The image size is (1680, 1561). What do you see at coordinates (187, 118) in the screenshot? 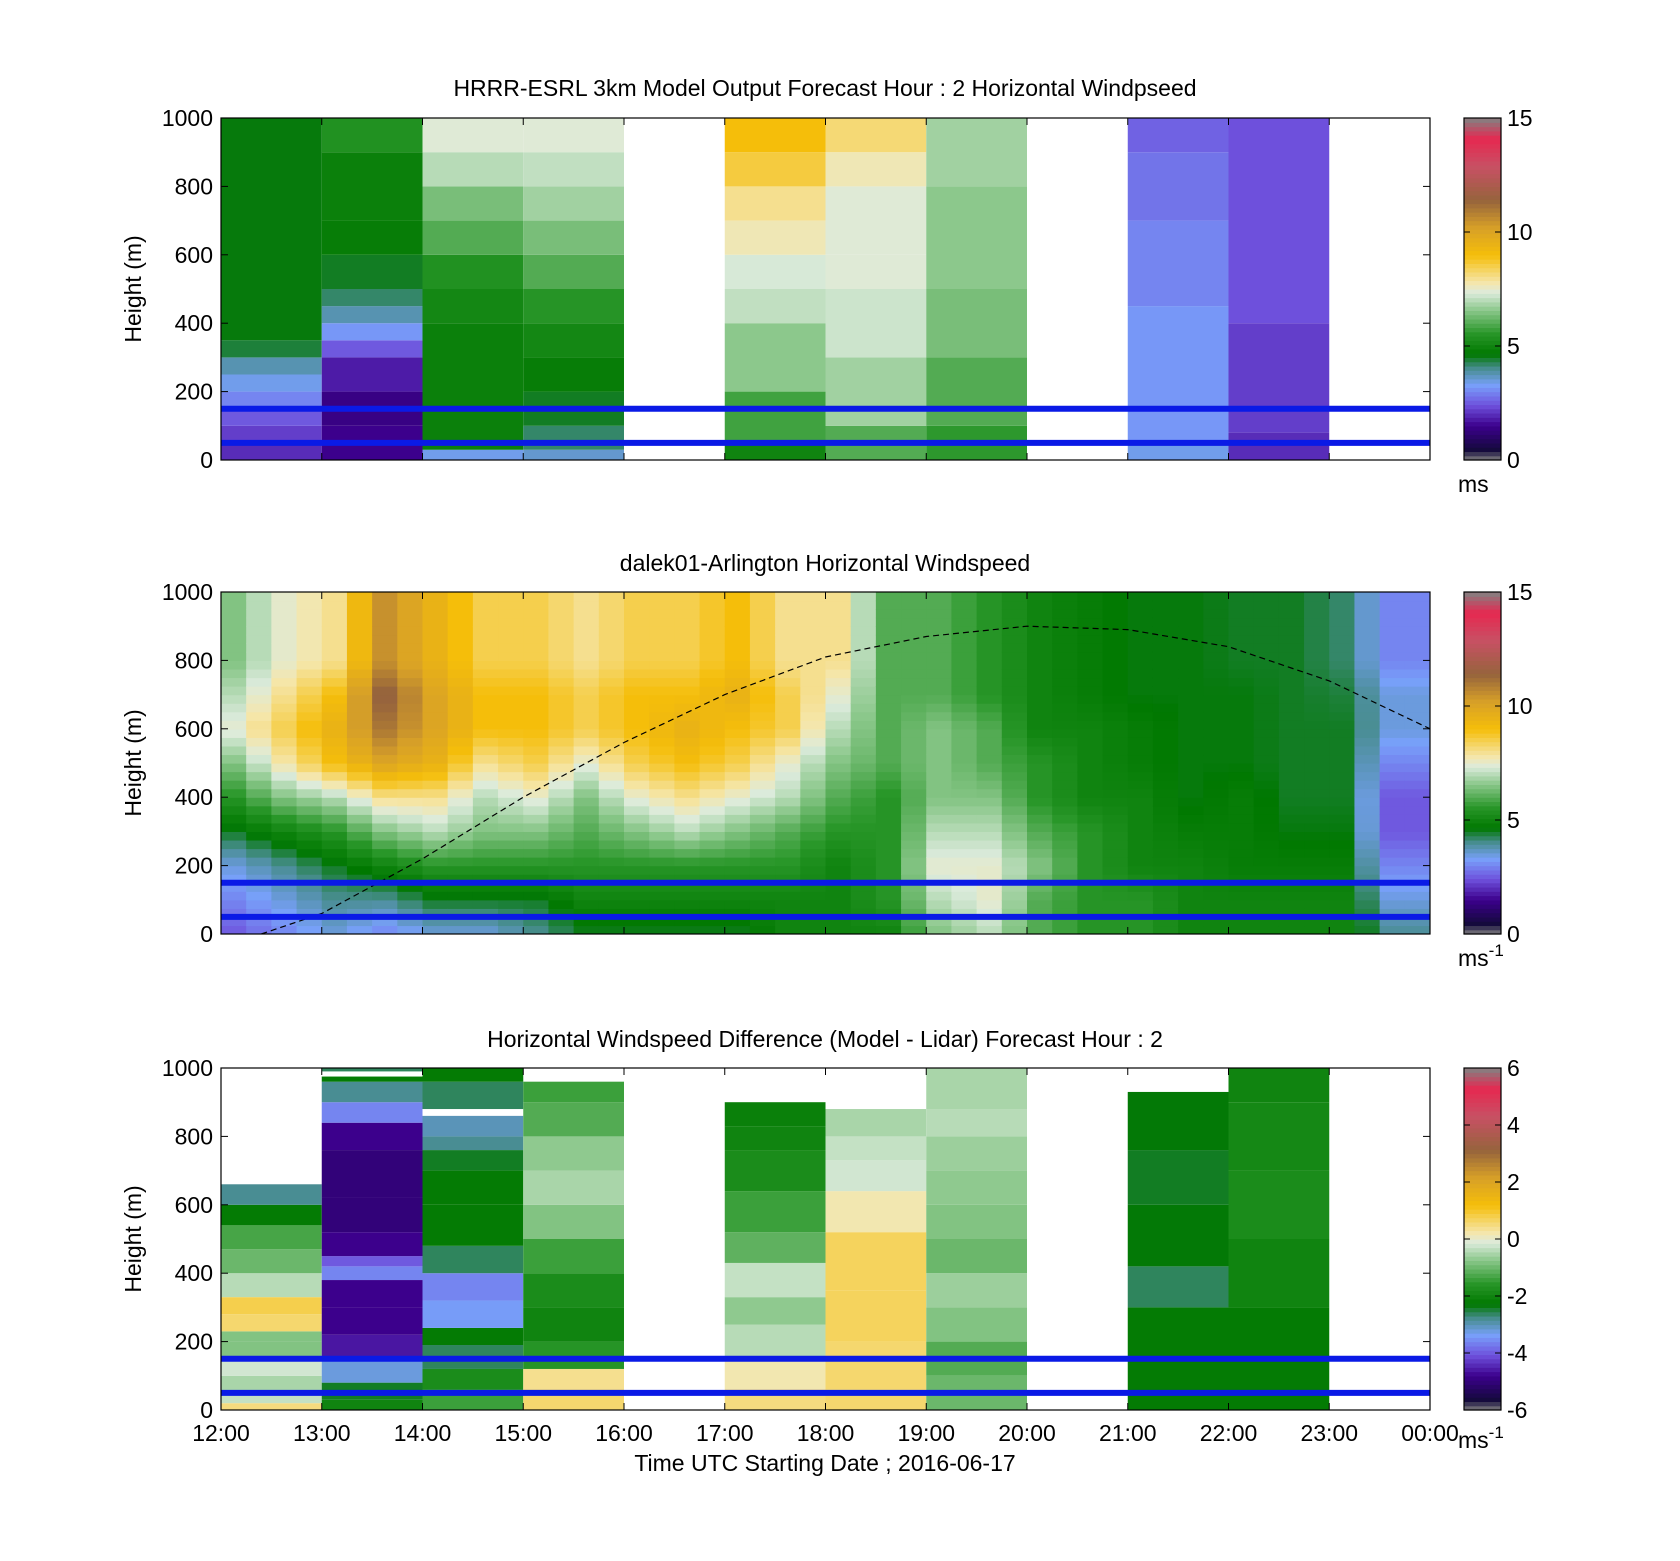
I see `y-tick-label: 1000` at bounding box center [187, 118].